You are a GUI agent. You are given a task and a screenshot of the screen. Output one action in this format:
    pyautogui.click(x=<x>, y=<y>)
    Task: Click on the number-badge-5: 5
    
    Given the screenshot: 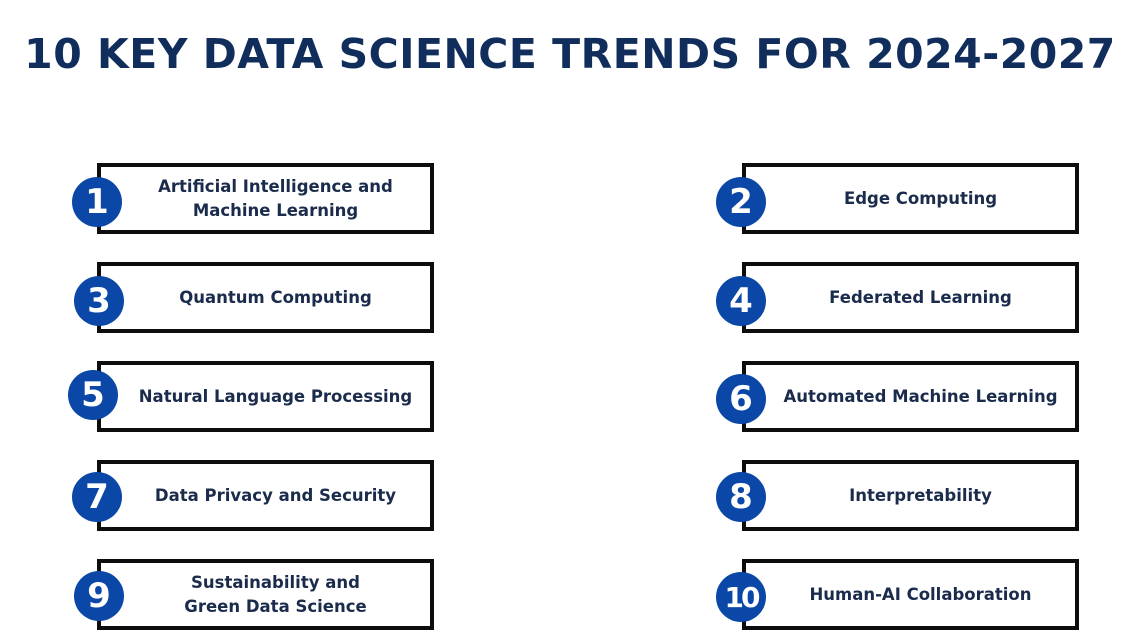 What is the action you would take?
    pyautogui.click(x=93, y=395)
    